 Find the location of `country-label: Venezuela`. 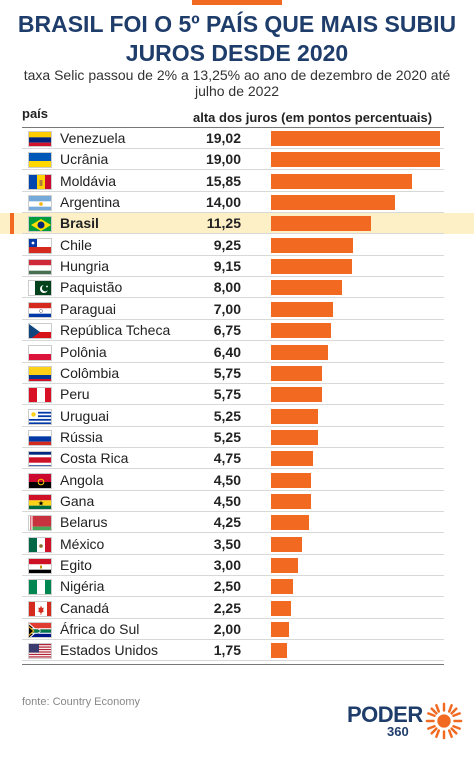

country-label: Venezuela is located at coordinates (93, 138).